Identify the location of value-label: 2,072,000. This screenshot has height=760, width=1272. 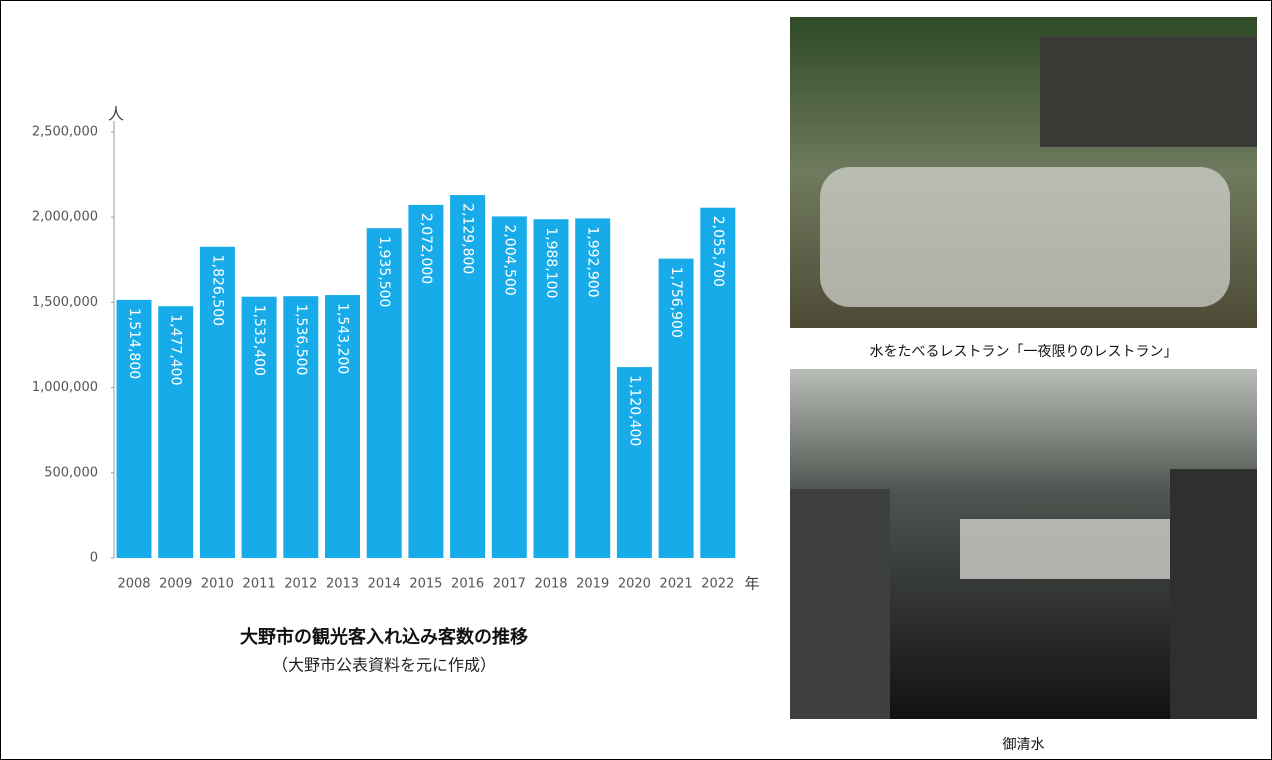
(426, 248).